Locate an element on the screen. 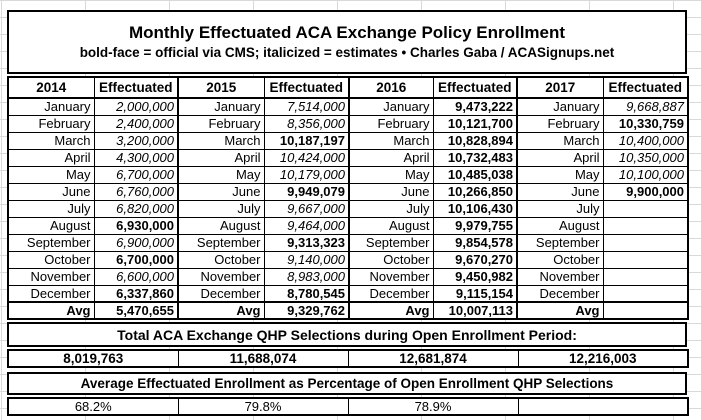 The image size is (701, 420). value-cell: 10,330,759 is located at coordinates (645, 123).